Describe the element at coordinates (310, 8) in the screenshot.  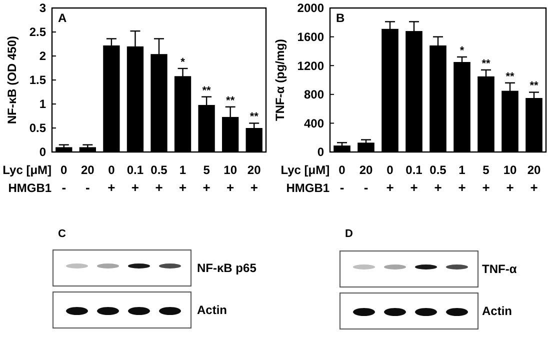
I see `y-tick-label: 2000` at that location.